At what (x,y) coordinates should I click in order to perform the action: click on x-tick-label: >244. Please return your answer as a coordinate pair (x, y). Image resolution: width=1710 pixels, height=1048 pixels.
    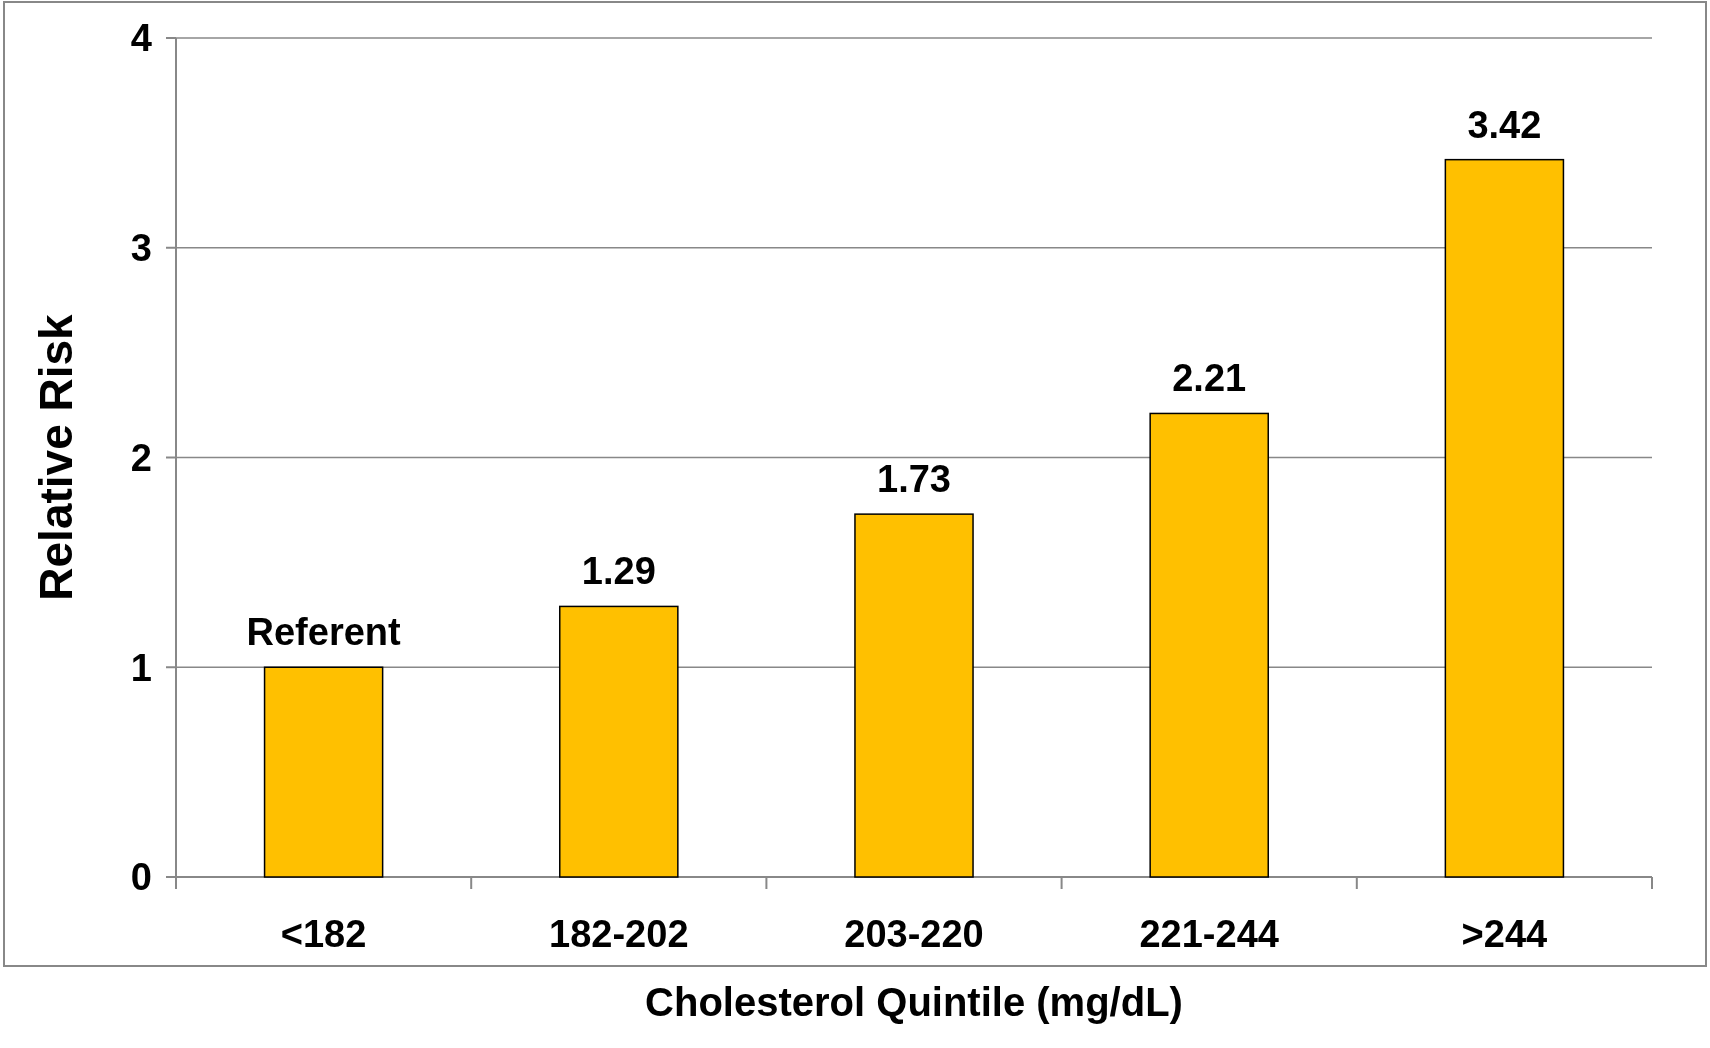
    Looking at the image, I should click on (1504, 934).